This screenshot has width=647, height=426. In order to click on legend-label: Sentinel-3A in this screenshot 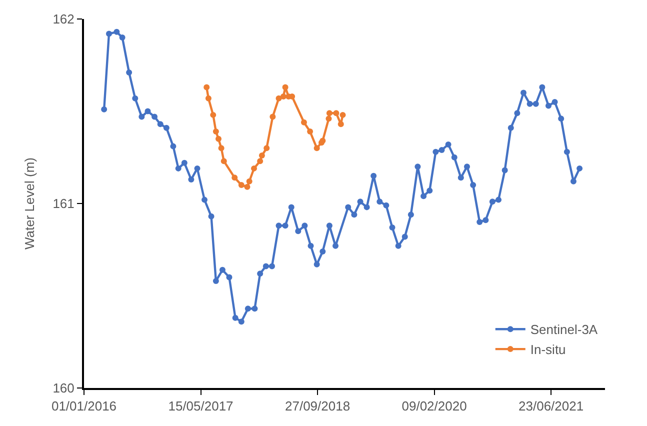, I will do `click(564, 330)`.